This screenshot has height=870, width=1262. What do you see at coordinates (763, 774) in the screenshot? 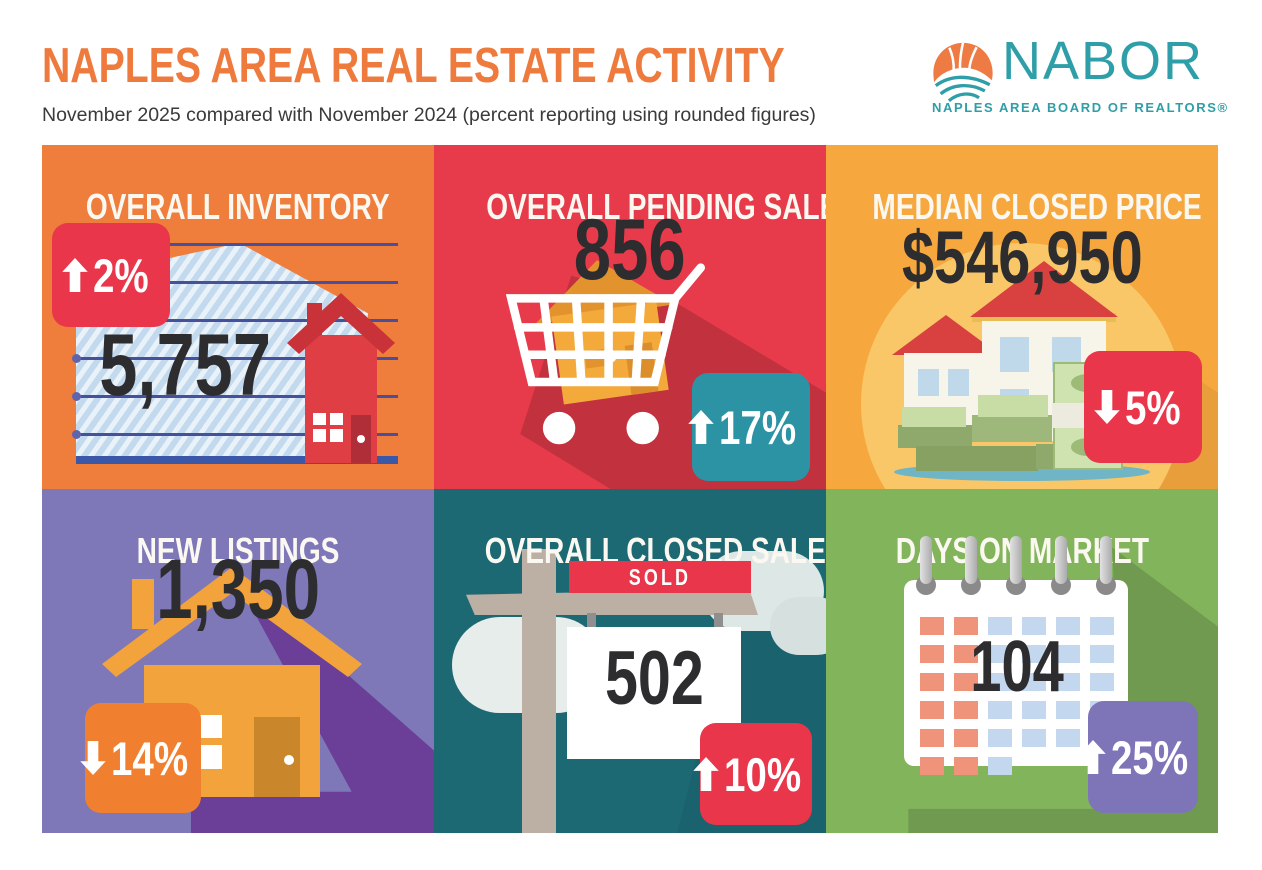
I see `change-percent: 10%` at bounding box center [763, 774].